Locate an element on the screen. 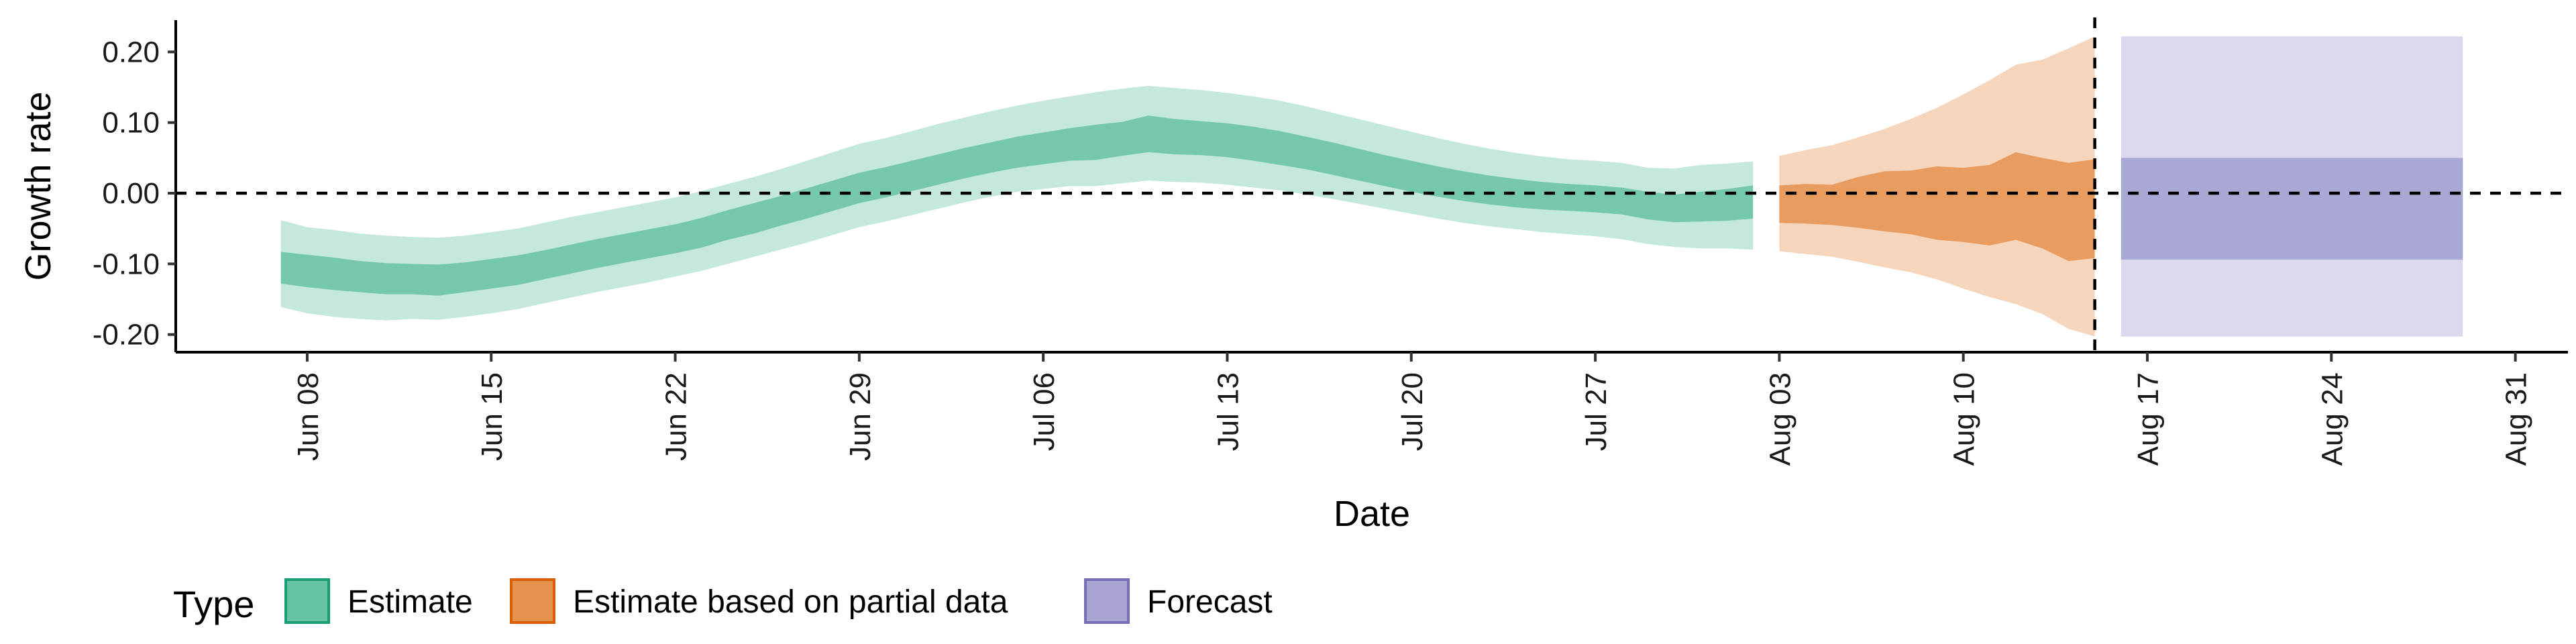  x-tick-label: Jun 22 is located at coordinates (676, 416).